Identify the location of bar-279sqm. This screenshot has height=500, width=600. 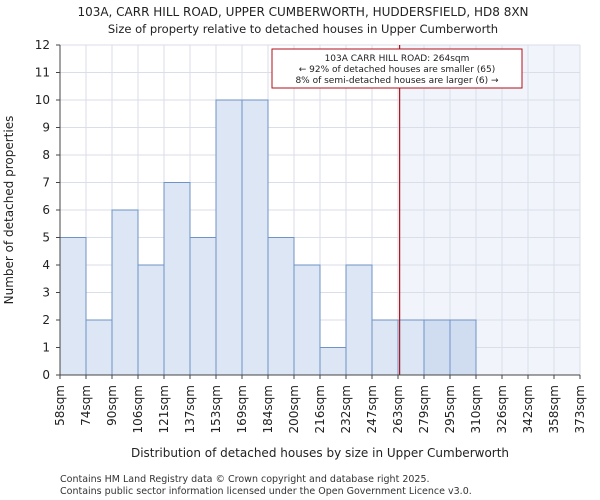
(437, 347).